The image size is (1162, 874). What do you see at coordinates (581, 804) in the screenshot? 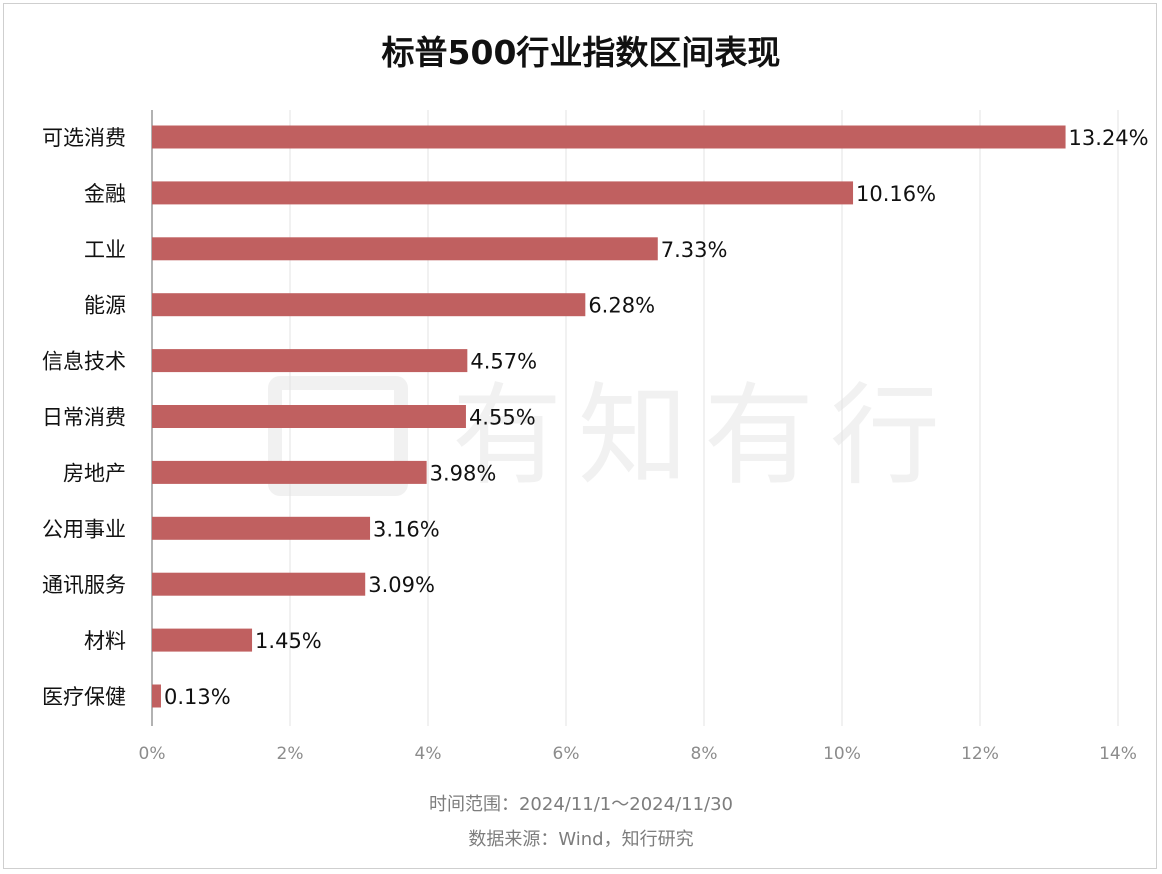
I see `time-range-note: 时间范围：2024/11/1～2024/11/30` at bounding box center [581, 804].